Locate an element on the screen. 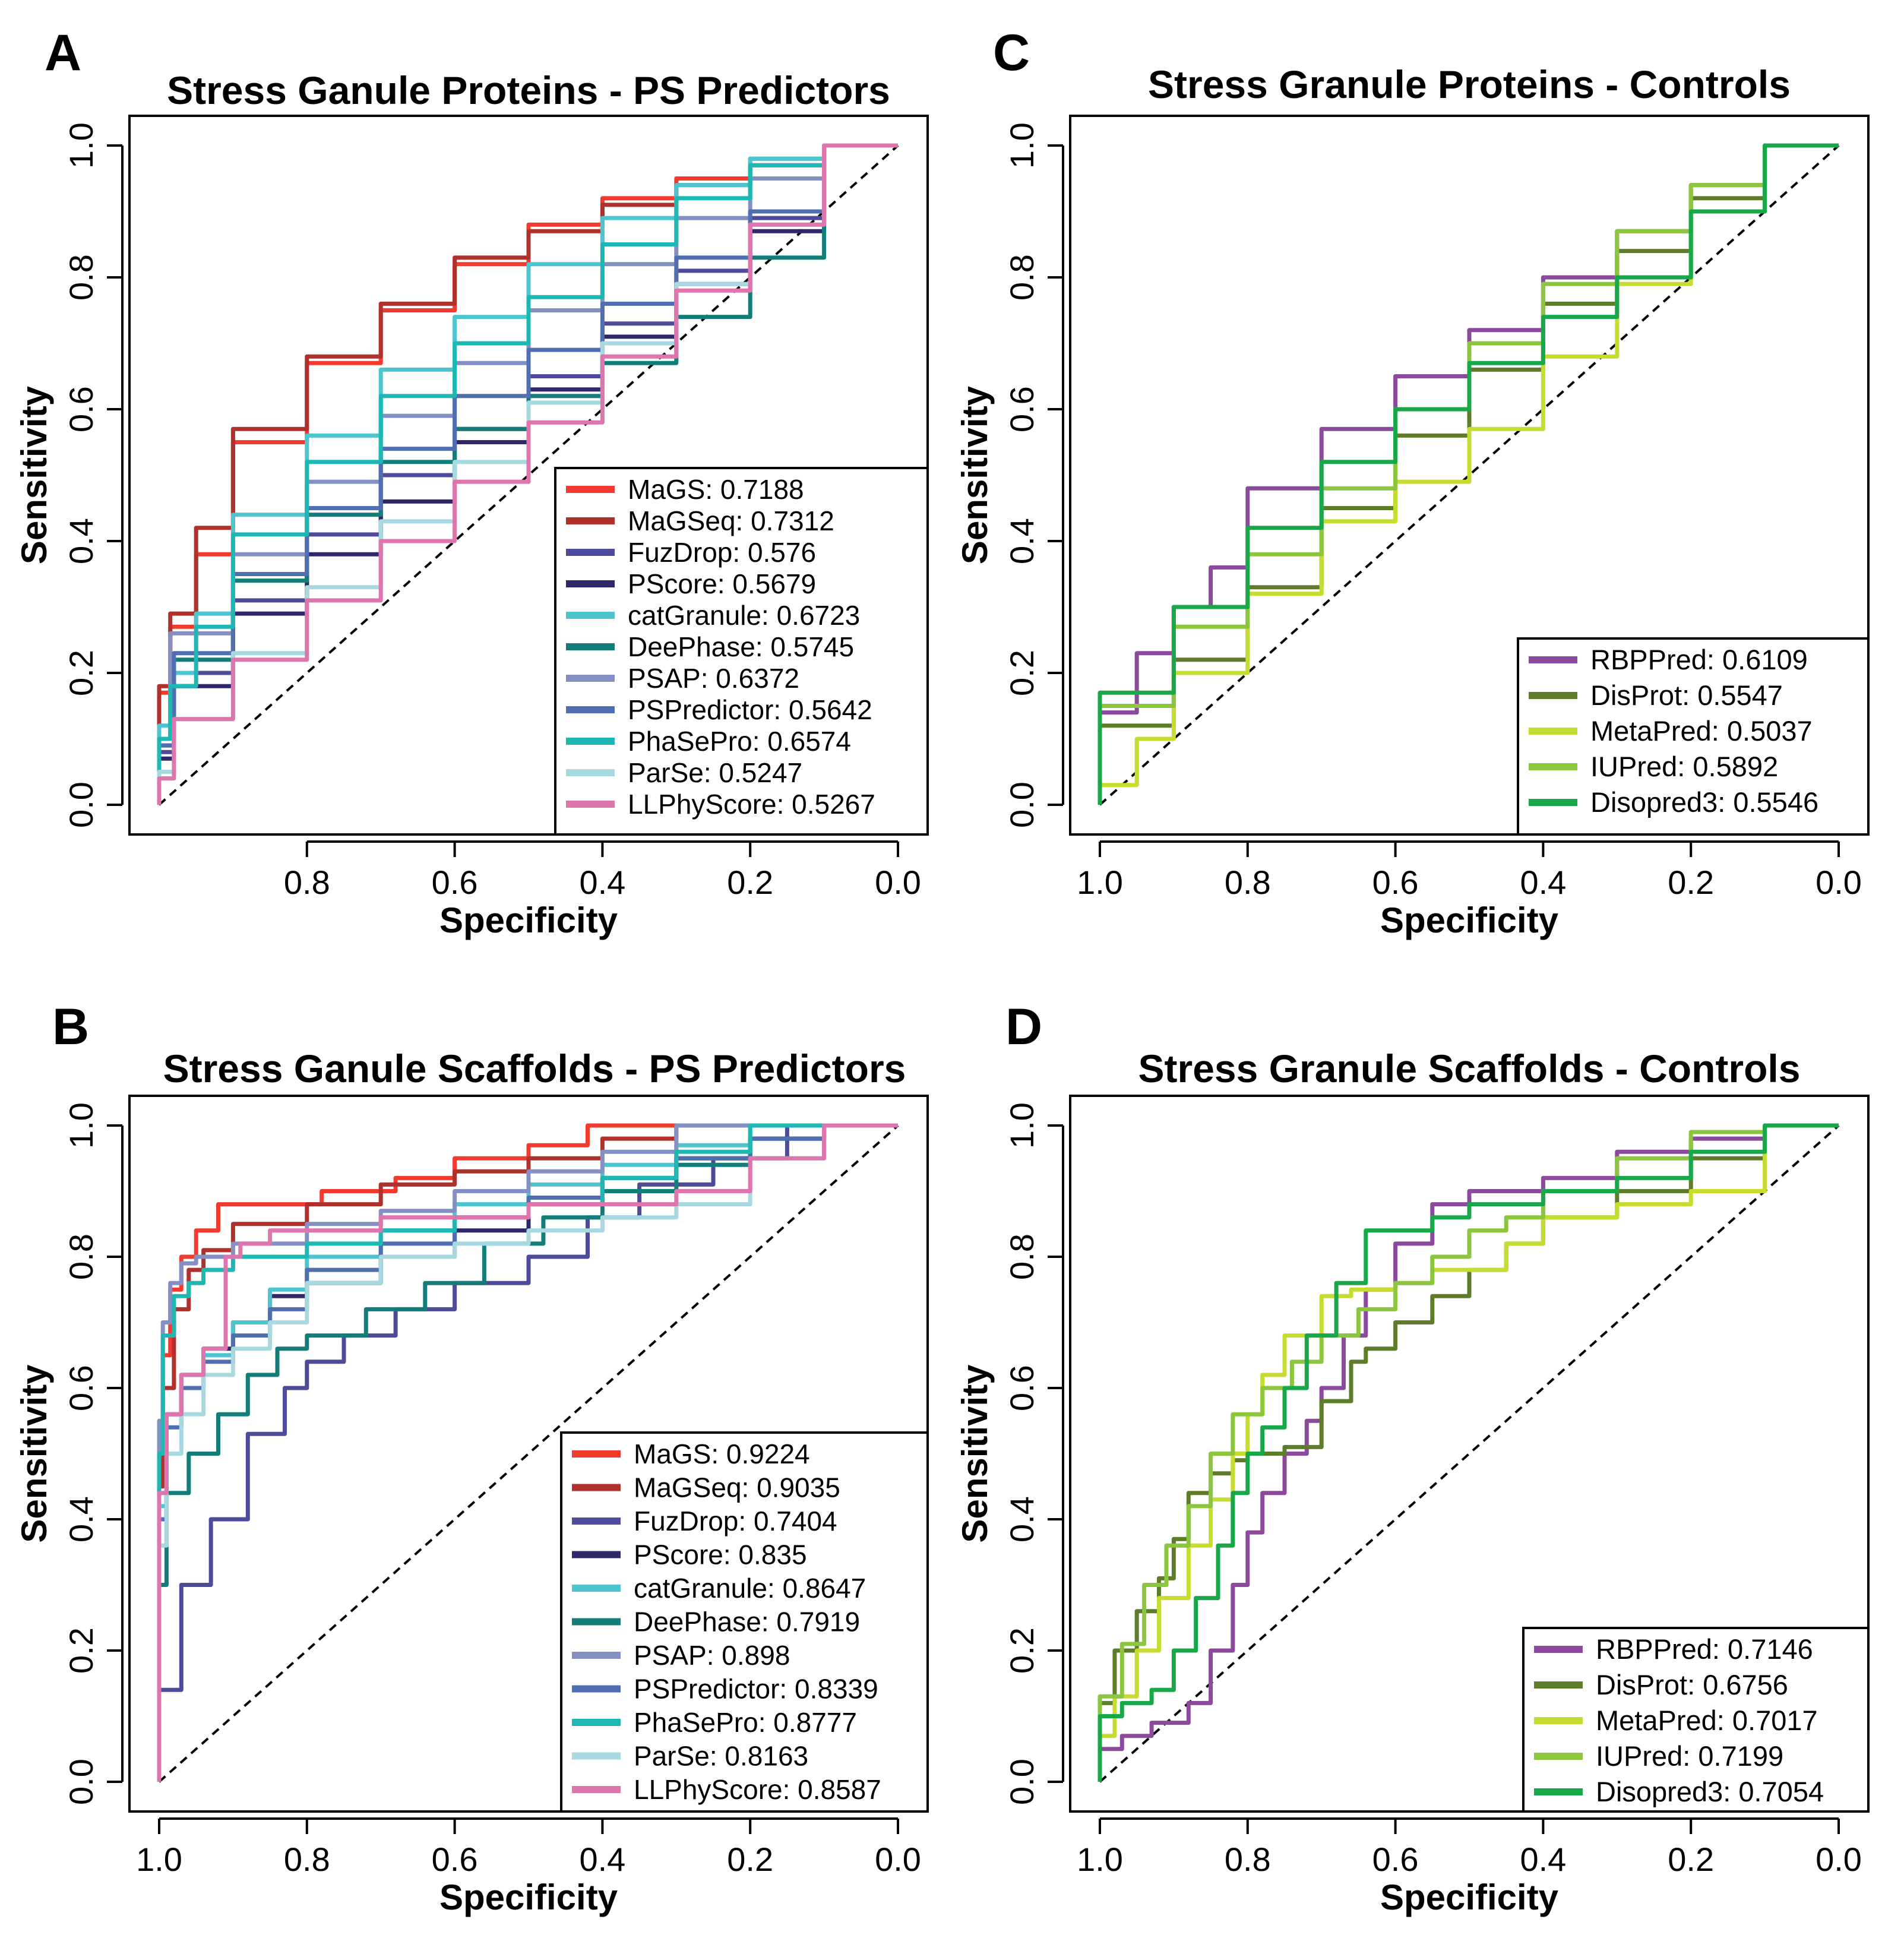 The image size is (1904, 1938). legend-entry: FuzDrop: 0.7404 is located at coordinates (736, 1521).